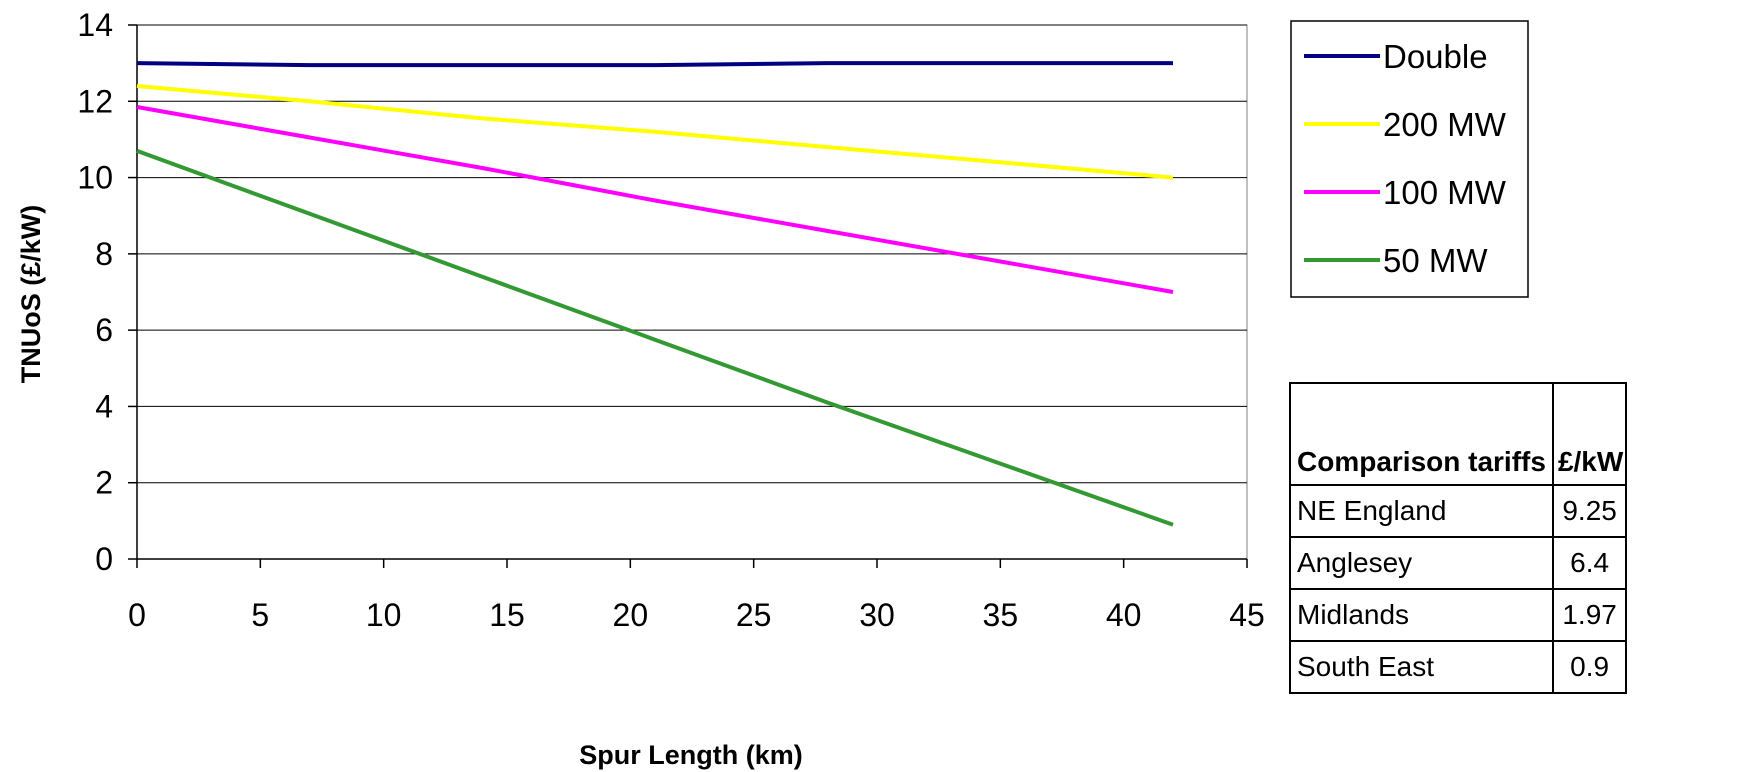 Image resolution: width=1762 pixels, height=772 pixels. I want to click on series-line-double, so click(654, 64).